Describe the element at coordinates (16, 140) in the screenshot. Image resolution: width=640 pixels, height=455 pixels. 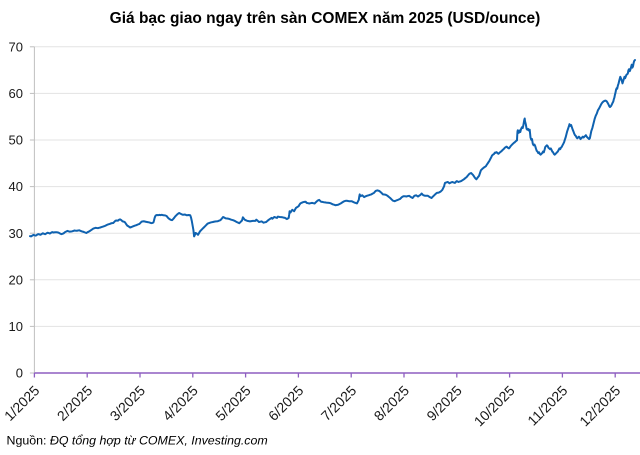
I see `svg-text: 50` at that location.